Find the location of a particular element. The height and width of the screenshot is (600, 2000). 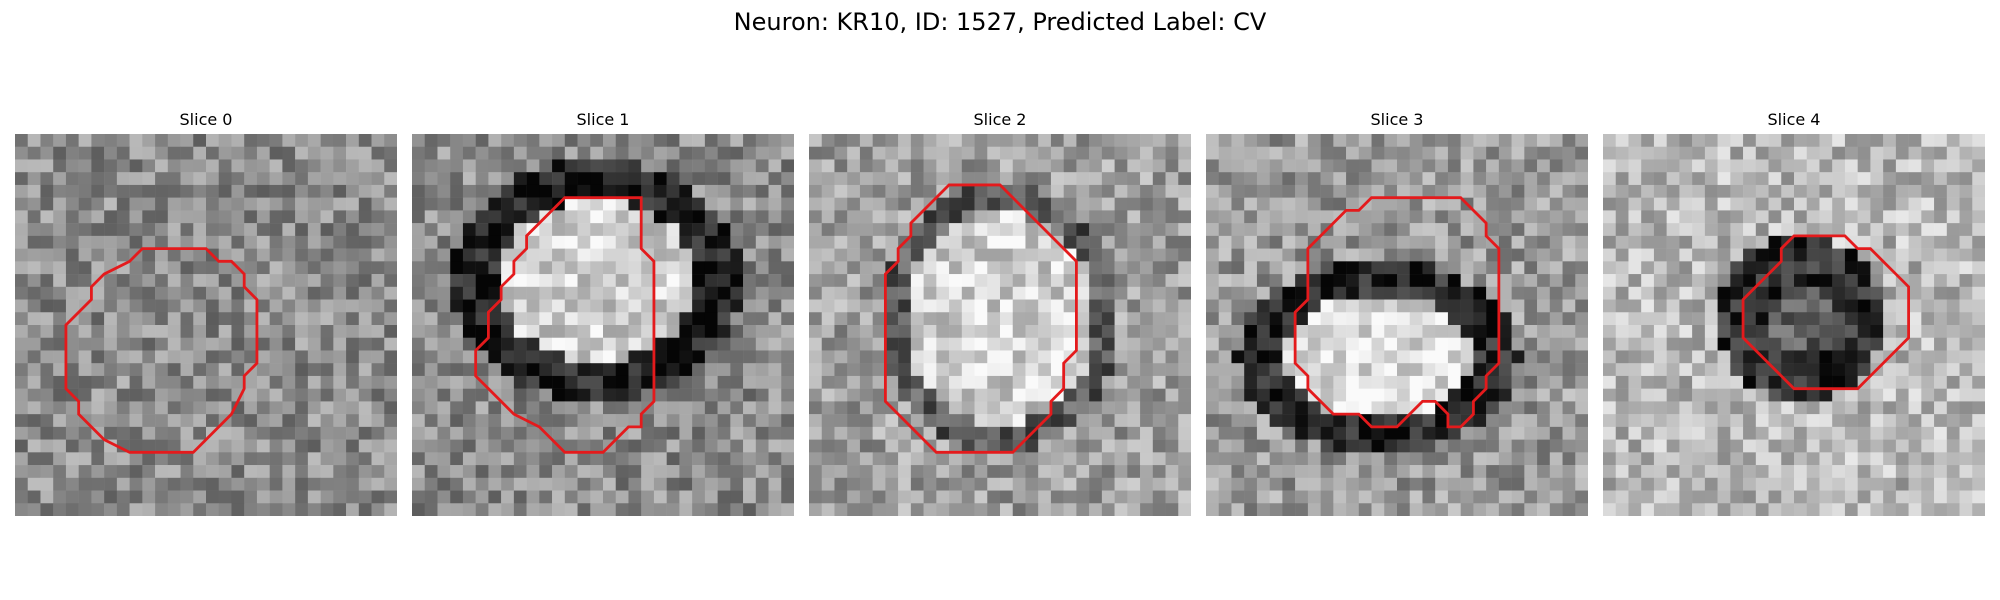

slice-title-2: Slice 2 is located at coordinates (1000, 119).